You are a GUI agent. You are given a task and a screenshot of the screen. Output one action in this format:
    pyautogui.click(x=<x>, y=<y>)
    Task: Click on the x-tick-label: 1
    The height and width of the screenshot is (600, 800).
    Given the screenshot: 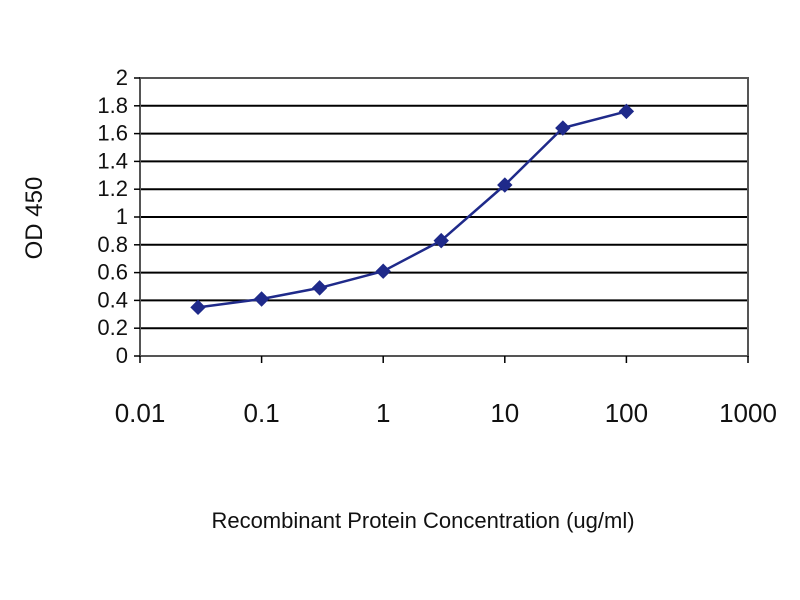 What is the action you would take?
    pyautogui.click(x=383, y=413)
    